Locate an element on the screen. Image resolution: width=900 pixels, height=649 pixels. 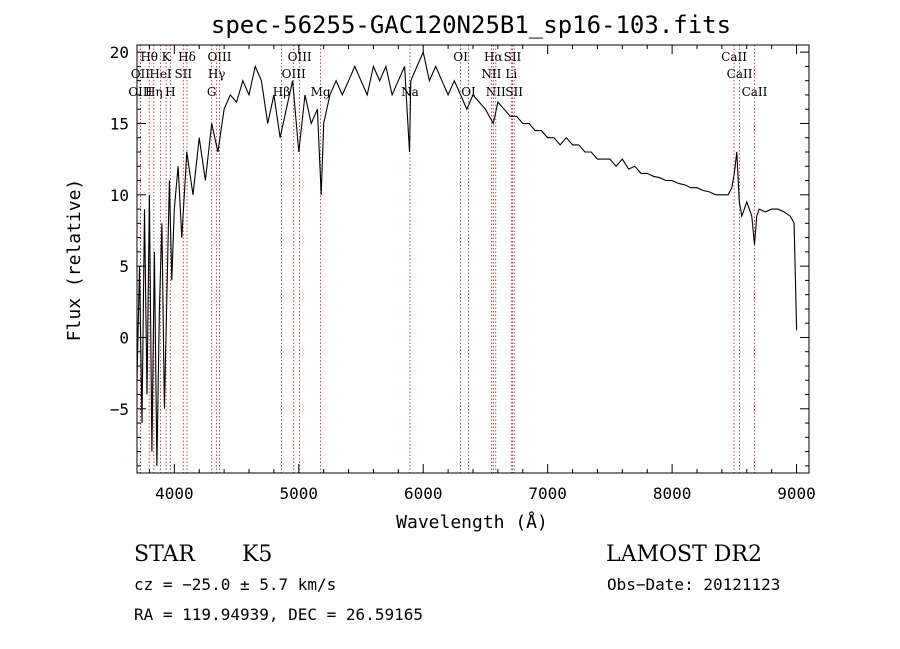
survey-name: LAMOST DR2 is located at coordinates (684, 554).